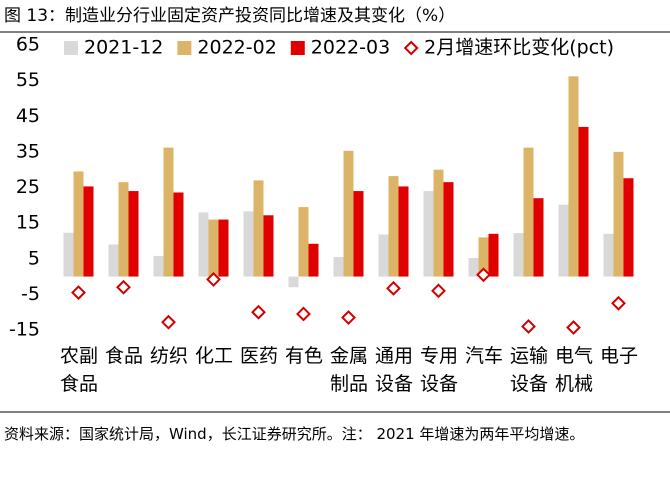  I want to click on x-tick-label: 医药, so click(259, 356).